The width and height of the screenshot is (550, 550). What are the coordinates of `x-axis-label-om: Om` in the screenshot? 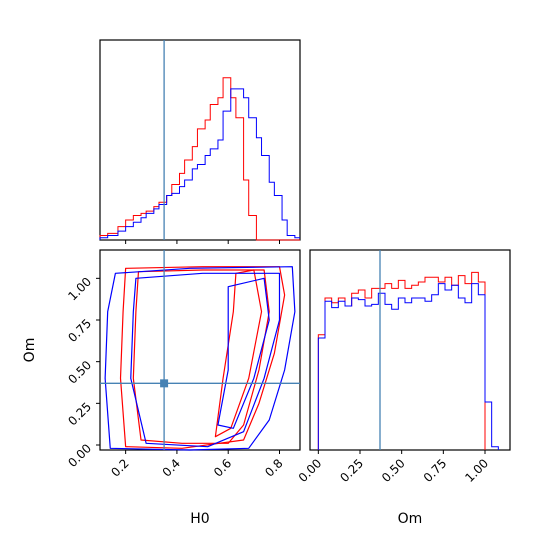 It's located at (410, 519).